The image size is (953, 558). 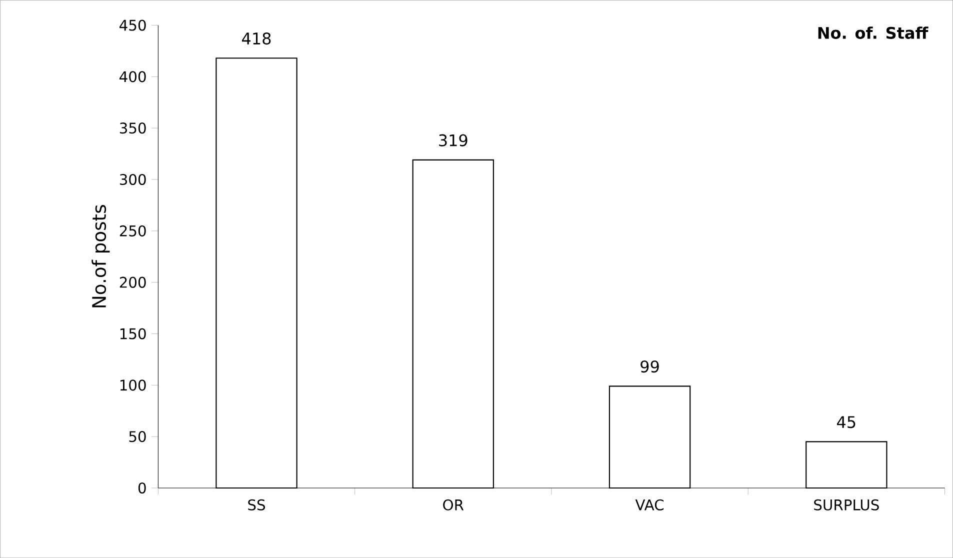 What do you see at coordinates (256, 504) in the screenshot?
I see `x-tick-label: SS` at bounding box center [256, 504].